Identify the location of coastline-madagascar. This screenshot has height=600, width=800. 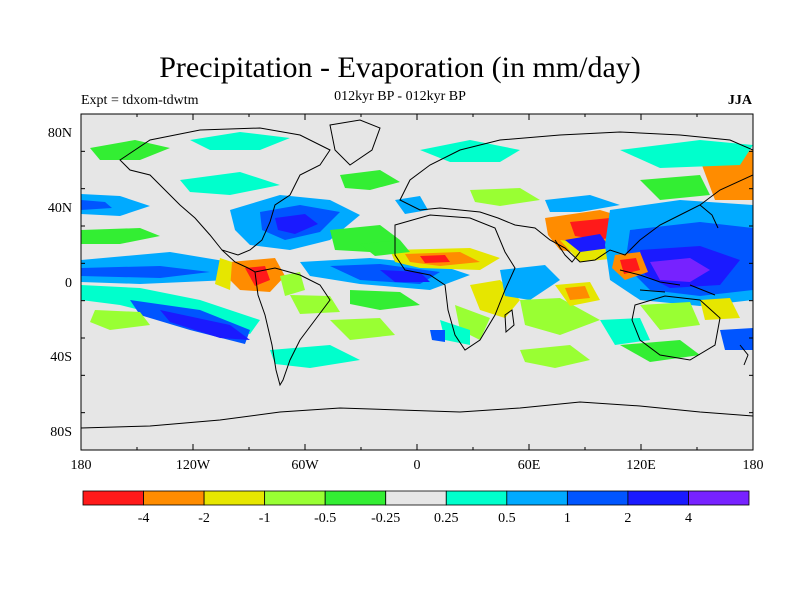
(509, 321).